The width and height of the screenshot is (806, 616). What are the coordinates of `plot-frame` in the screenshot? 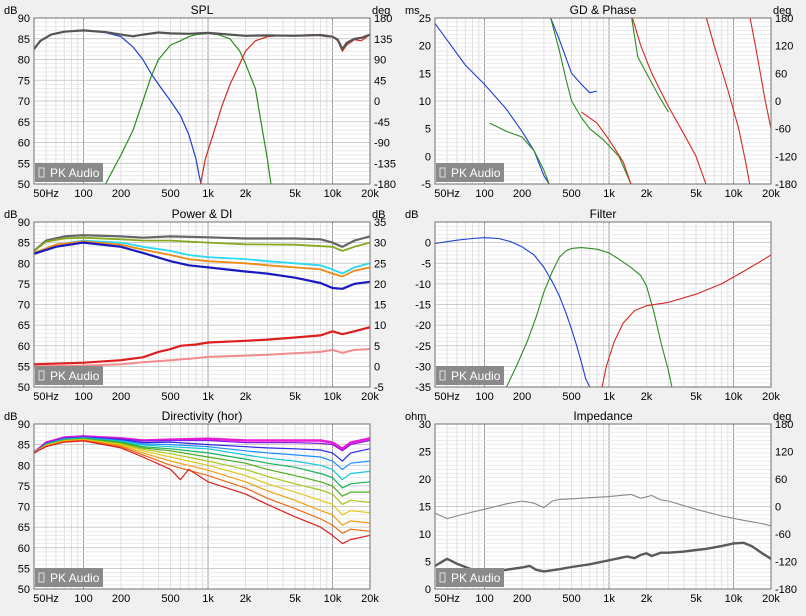 It's located at (603, 506).